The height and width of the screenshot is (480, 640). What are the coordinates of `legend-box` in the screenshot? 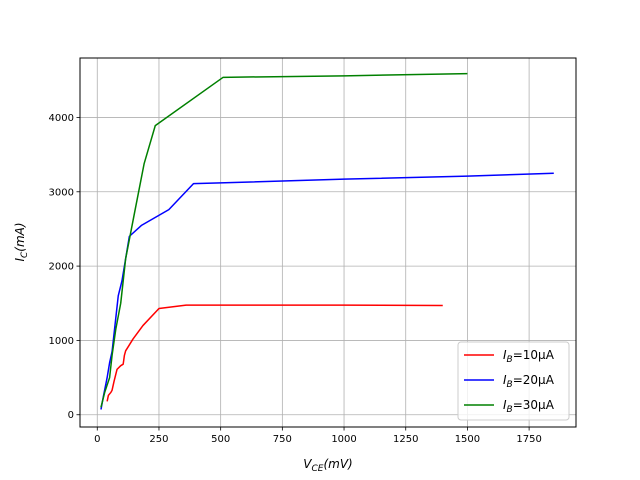 It's located at (513, 381).